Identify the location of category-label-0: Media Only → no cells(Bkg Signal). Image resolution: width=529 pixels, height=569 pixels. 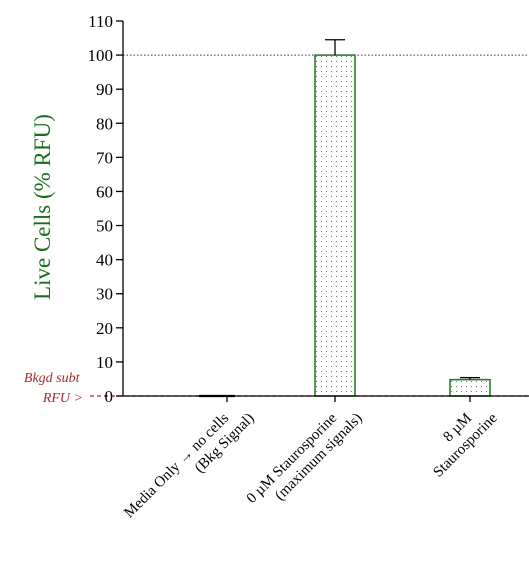
(189, 465).